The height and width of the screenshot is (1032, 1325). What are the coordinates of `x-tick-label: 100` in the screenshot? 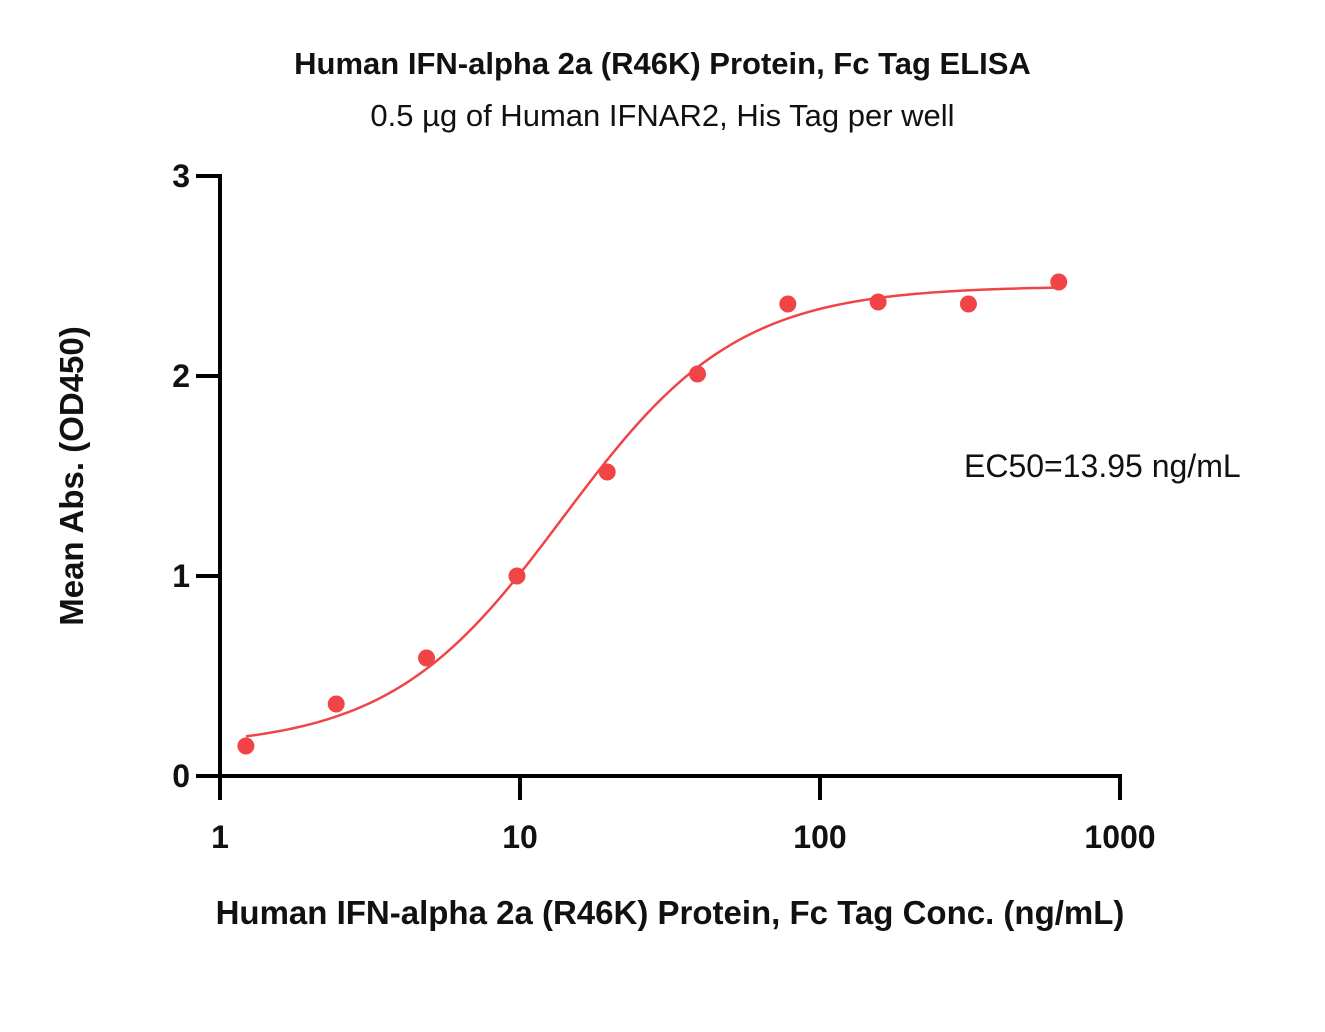 It's located at (819, 837).